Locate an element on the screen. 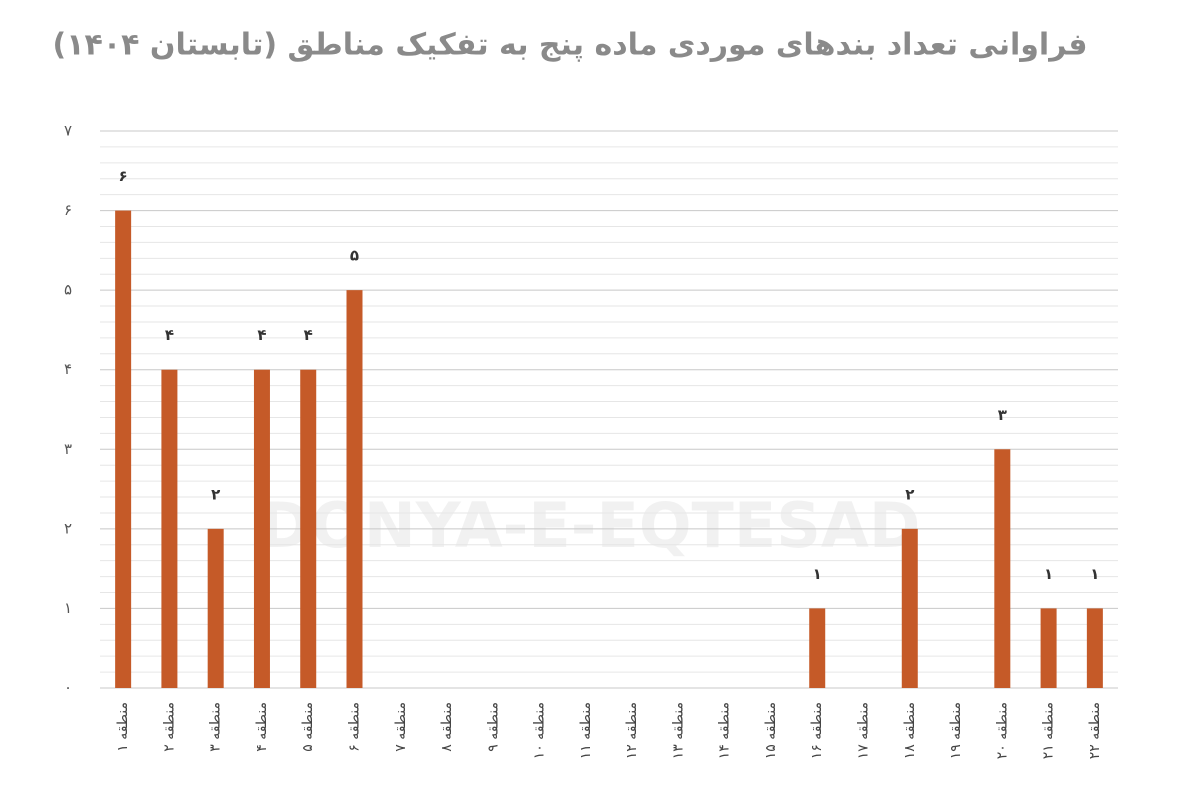  y-tick-label: ۲ is located at coordinates (68, 528).